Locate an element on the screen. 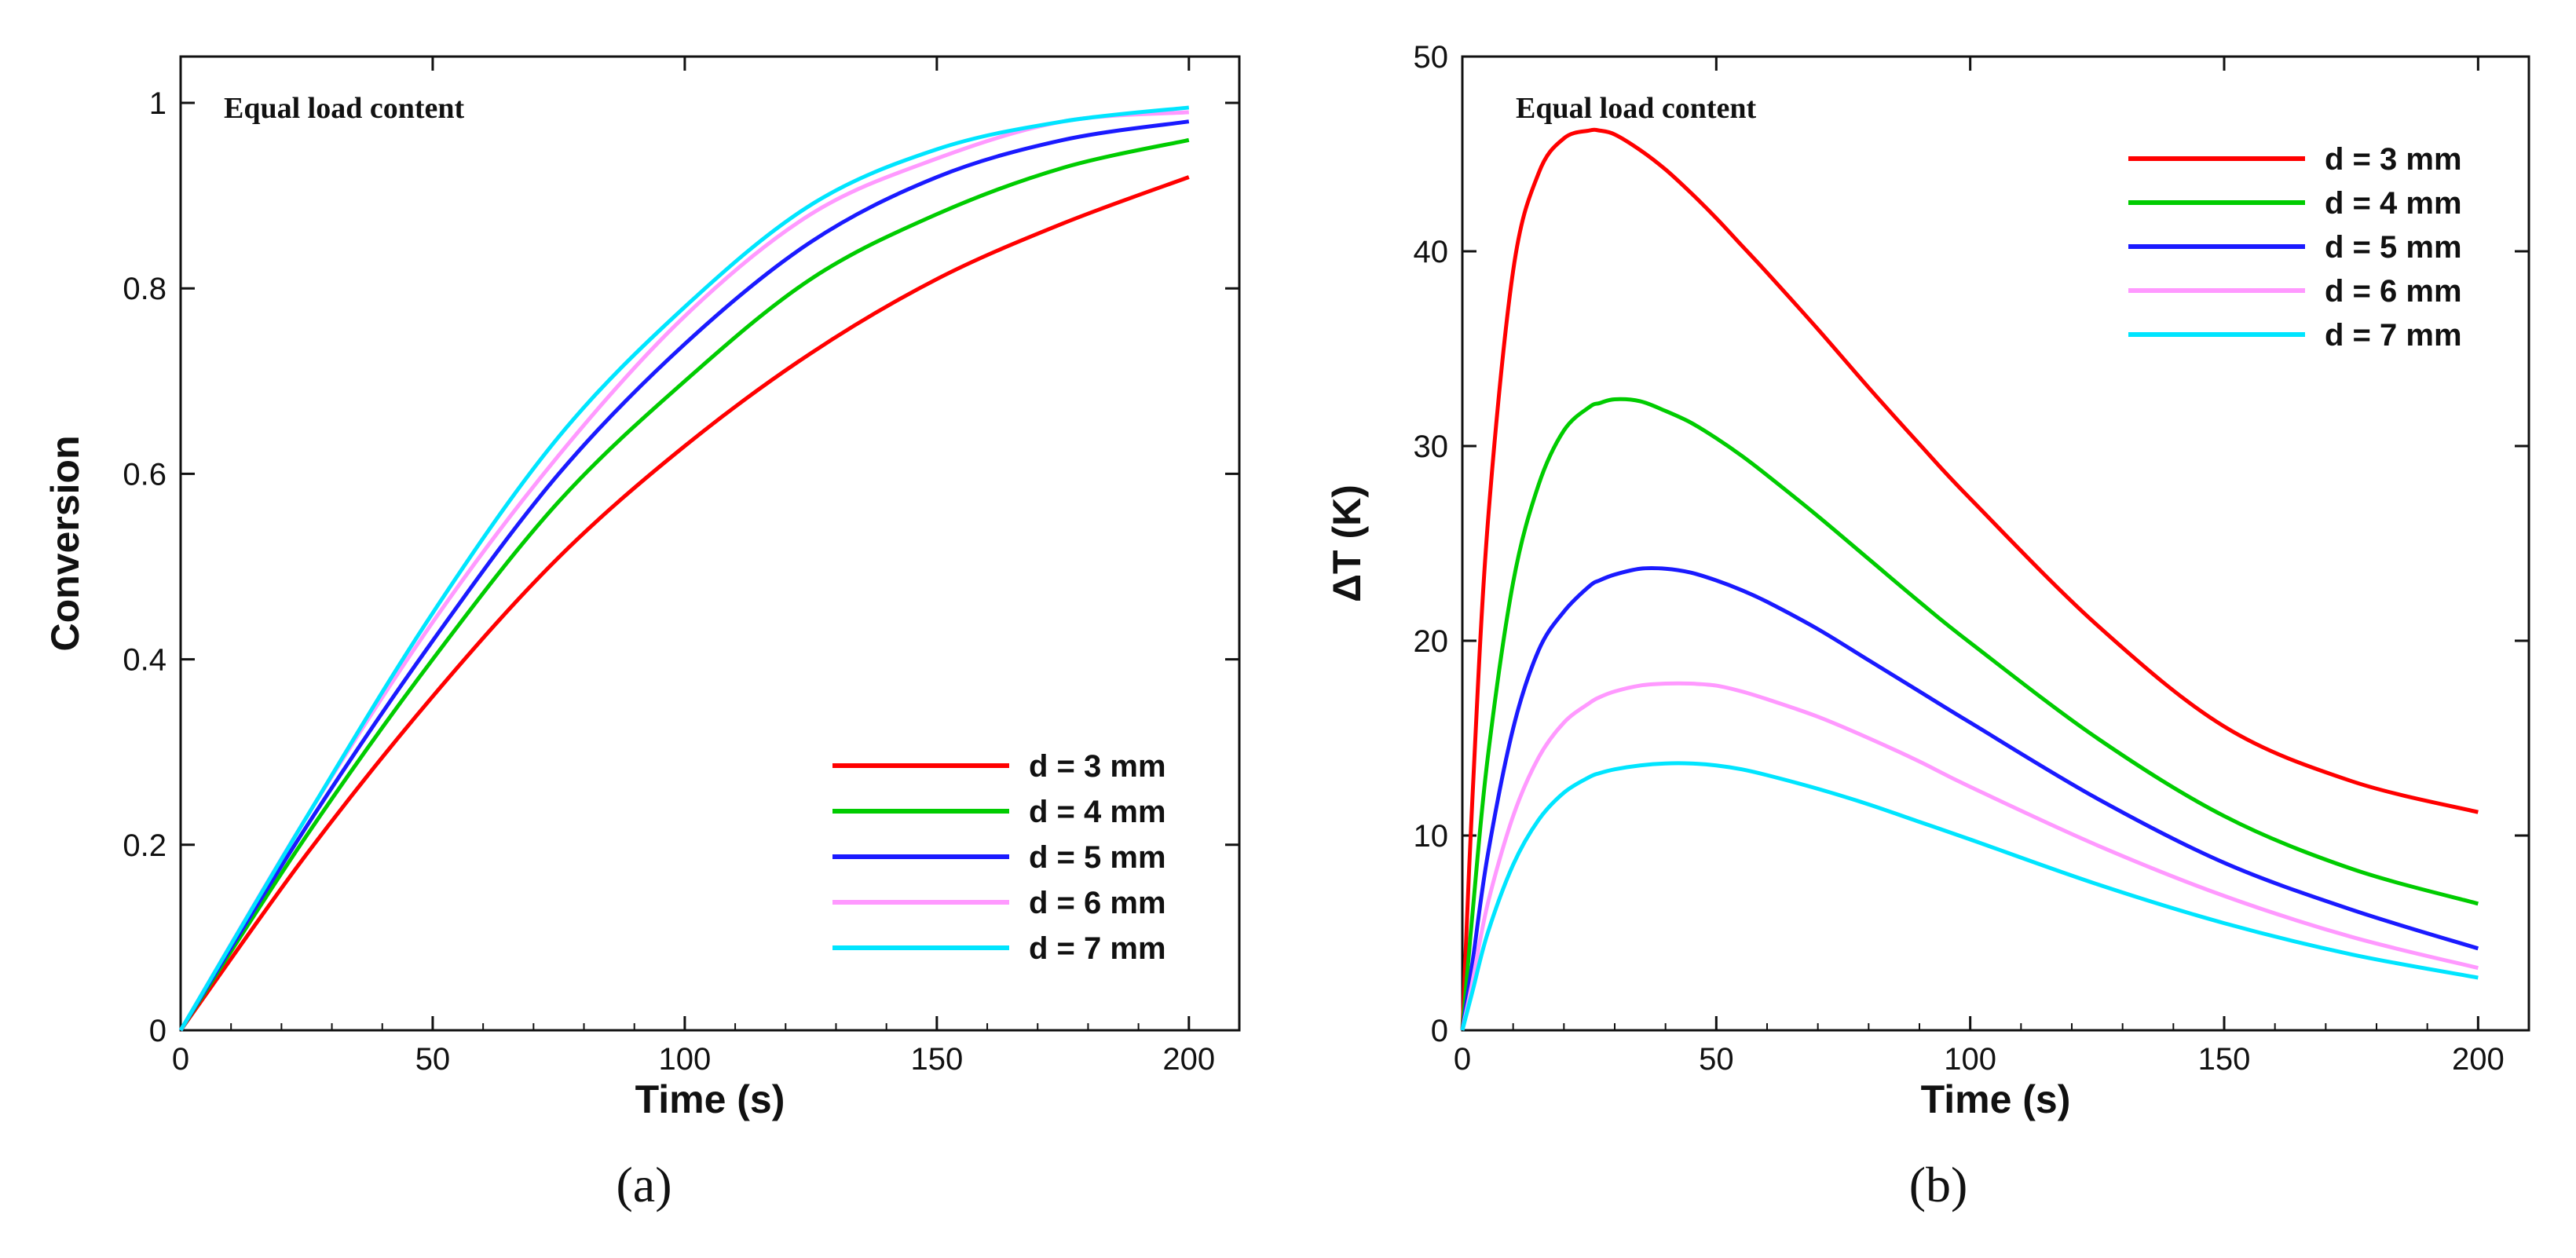 Image resolution: width=2576 pixels, height=1258 pixels. panel-caption: (a) is located at coordinates (643, 1184).